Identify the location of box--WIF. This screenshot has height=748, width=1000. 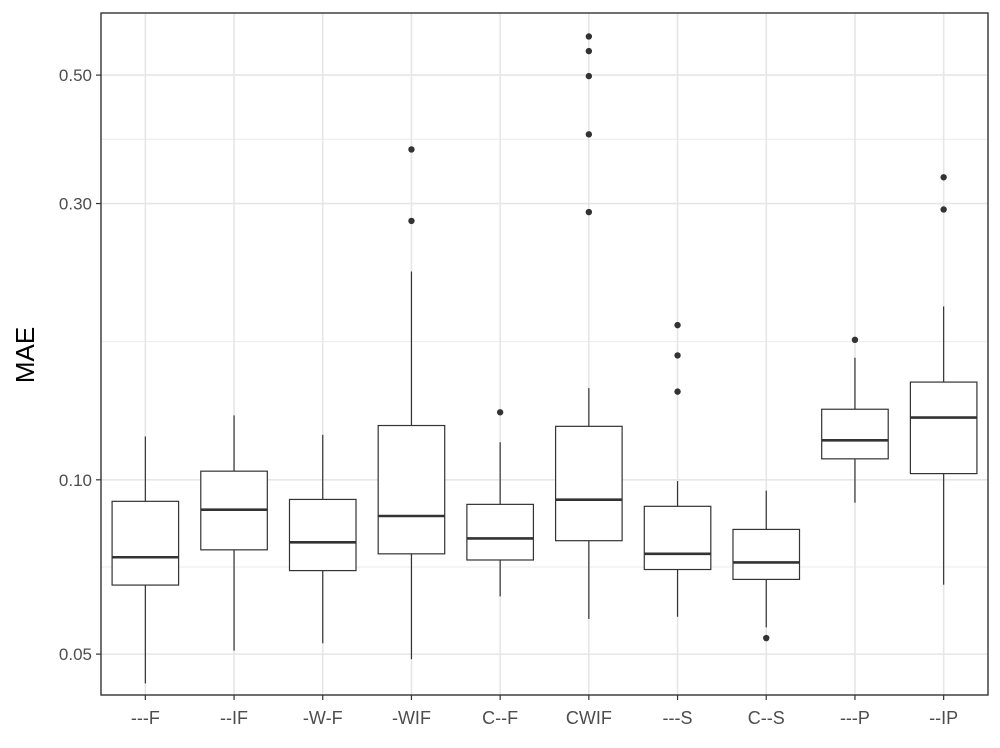
(411, 403).